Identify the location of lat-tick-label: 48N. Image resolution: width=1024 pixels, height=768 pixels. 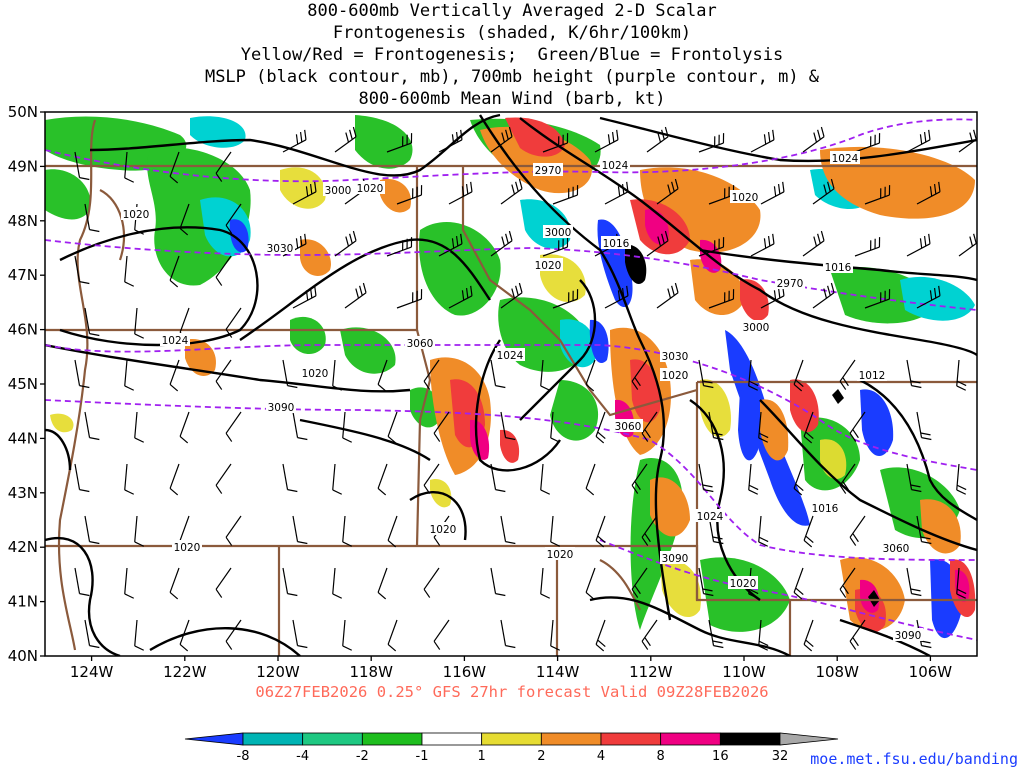
(23, 221).